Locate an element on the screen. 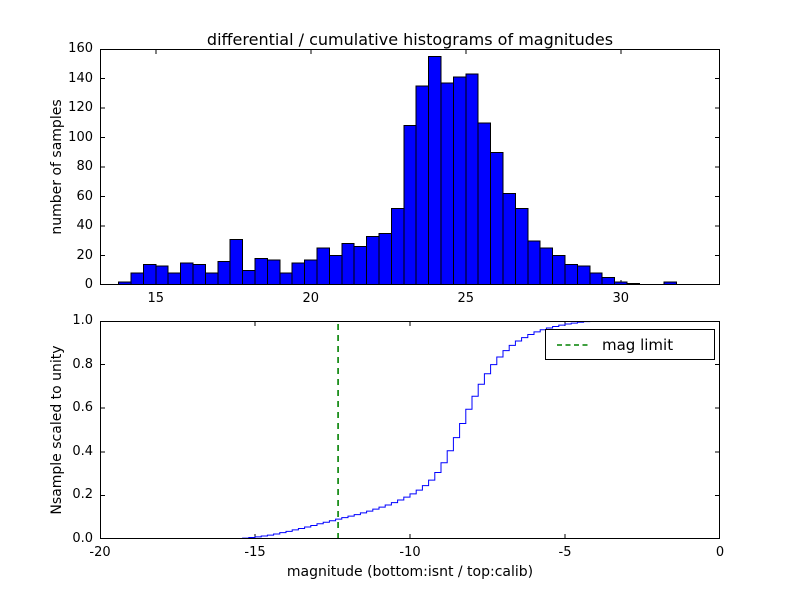 This screenshot has width=800, height=600. x-tick-label: 0 is located at coordinates (720, 552).